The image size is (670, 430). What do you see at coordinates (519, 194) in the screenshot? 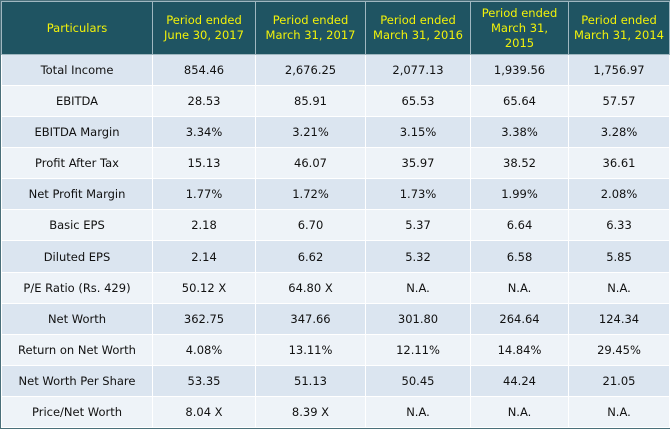
I see `table-cell: 1.99%` at bounding box center [519, 194].